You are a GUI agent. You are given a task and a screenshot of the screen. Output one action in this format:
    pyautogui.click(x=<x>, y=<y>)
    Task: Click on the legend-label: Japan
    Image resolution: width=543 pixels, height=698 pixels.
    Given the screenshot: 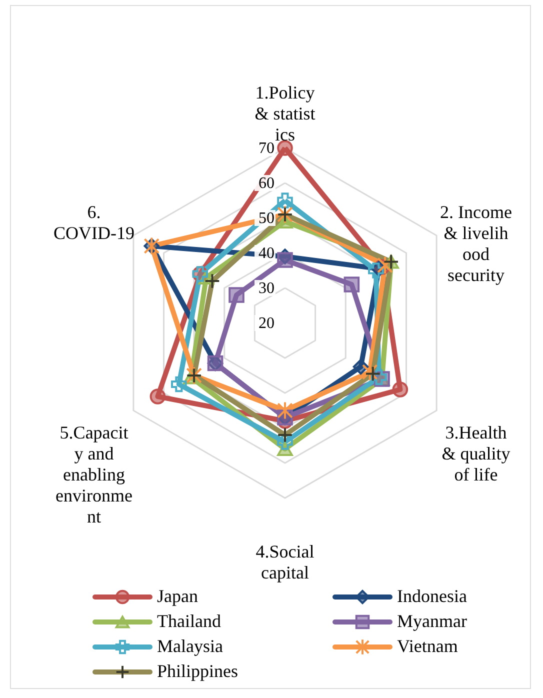 What is the action you would take?
    pyautogui.click(x=177, y=596)
    